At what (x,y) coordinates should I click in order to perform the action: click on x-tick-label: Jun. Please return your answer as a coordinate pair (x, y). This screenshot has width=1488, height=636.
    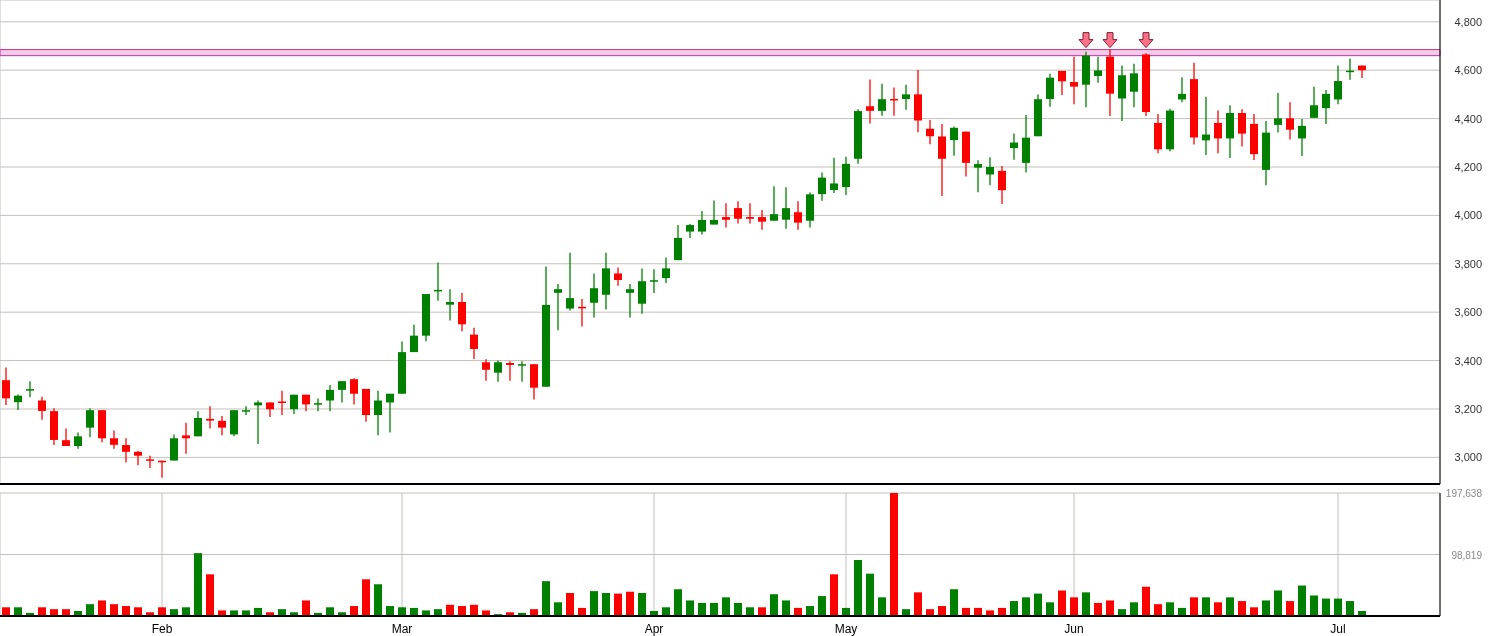
    Looking at the image, I should click on (1074, 628).